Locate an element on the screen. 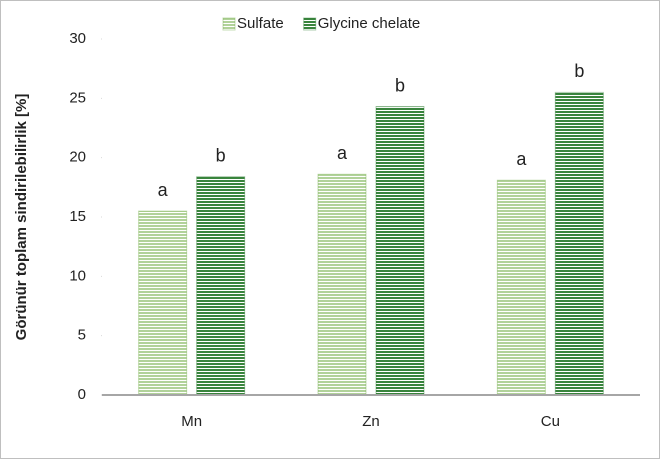 The height and width of the screenshot is (459, 660). y-tick-label: 30 is located at coordinates (77, 38).